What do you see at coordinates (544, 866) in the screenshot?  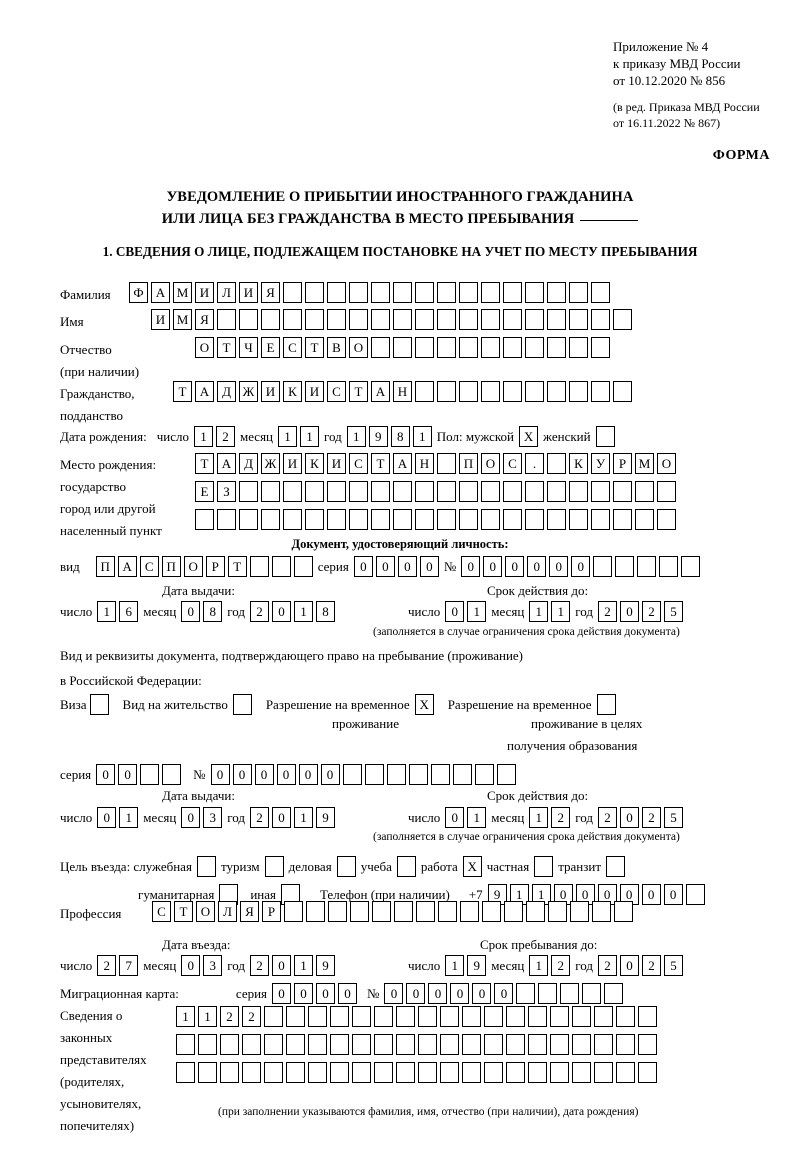 I see `purpose-private-checkbox` at bounding box center [544, 866].